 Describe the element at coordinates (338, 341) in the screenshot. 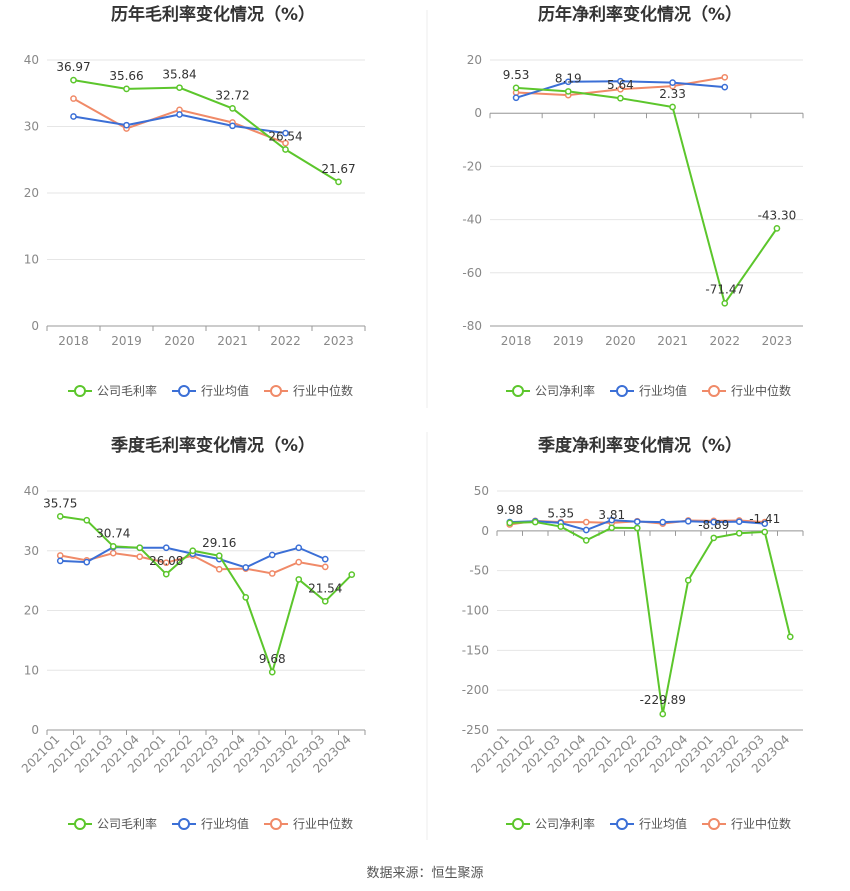

I see `x-tick-label: 2023` at that location.